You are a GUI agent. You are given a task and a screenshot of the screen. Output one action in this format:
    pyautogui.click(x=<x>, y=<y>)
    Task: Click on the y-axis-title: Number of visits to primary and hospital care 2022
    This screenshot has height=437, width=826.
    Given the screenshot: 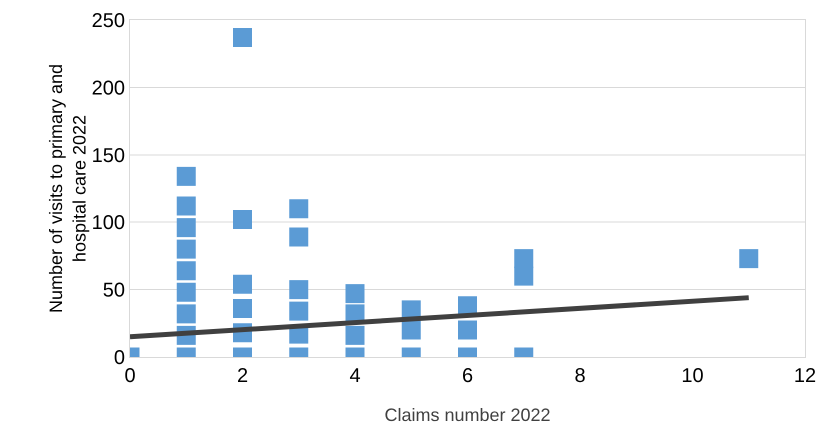 What is the action you would take?
    pyautogui.click(x=68, y=189)
    